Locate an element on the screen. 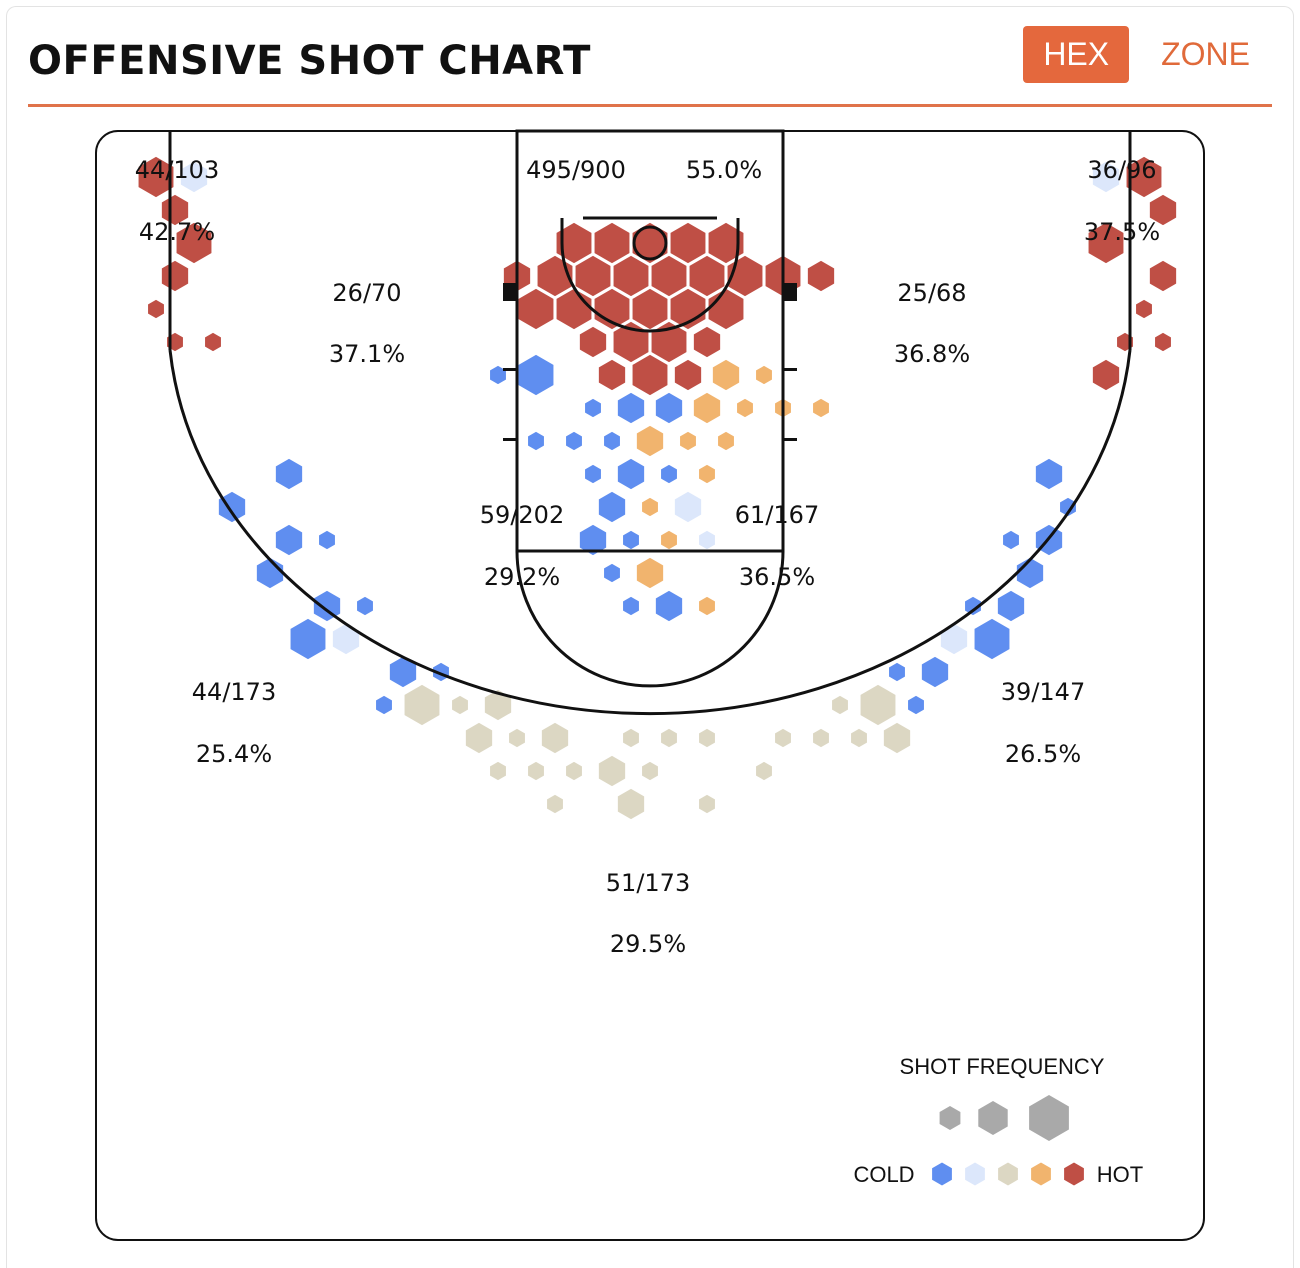 Image resolution: width=1300 pixels, height=1268 pixels. legend-cold-label: COLD is located at coordinates (883, 1174).